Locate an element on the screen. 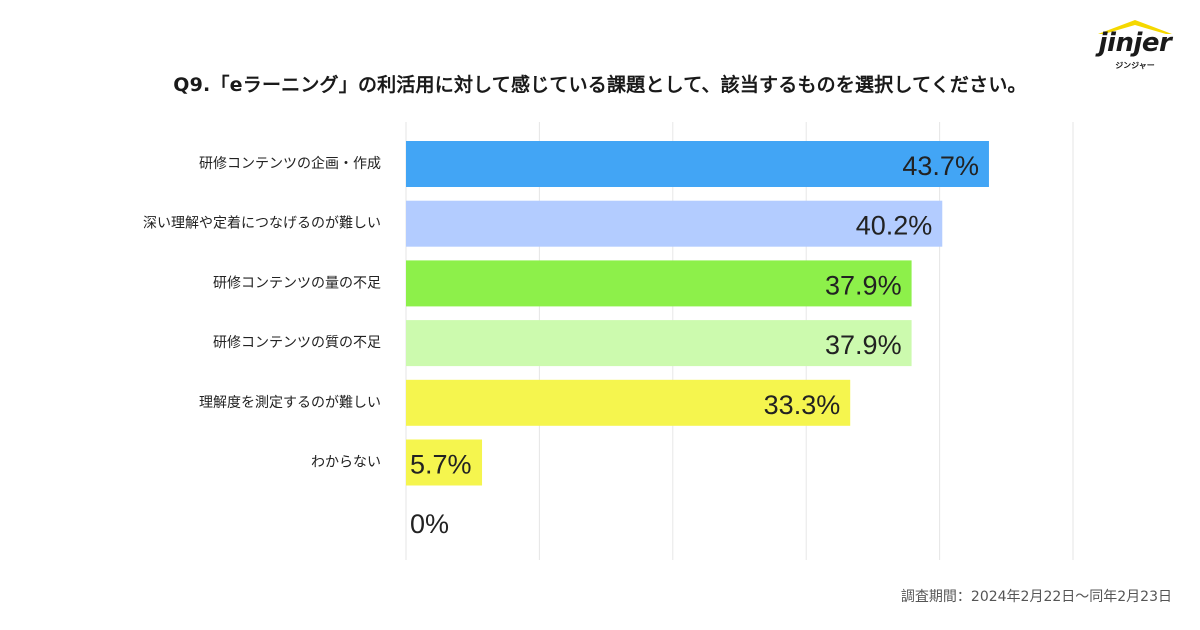 The width and height of the screenshot is (1200, 630). value-label-2: 37.9% is located at coordinates (863, 285).